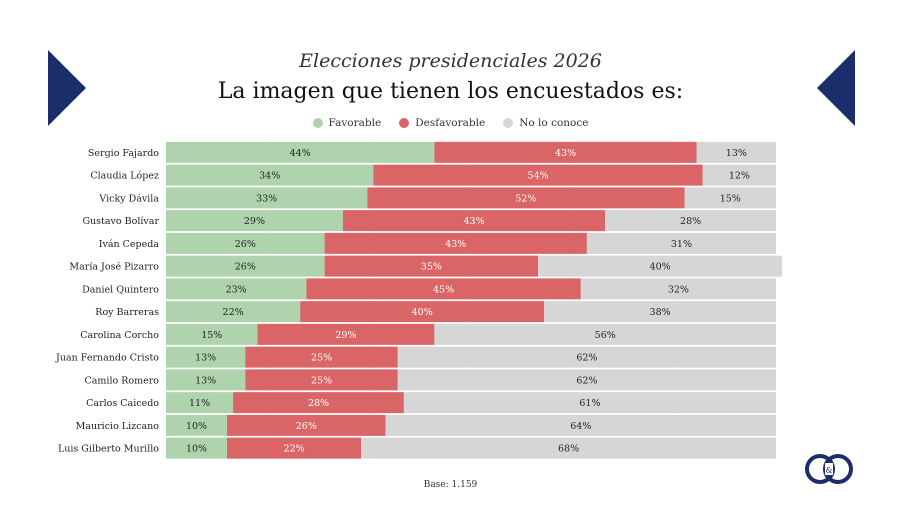 Image resolution: width=901 pixels, height=505 pixels. I want to click on data-label-desfavorable: 40%, so click(422, 312).